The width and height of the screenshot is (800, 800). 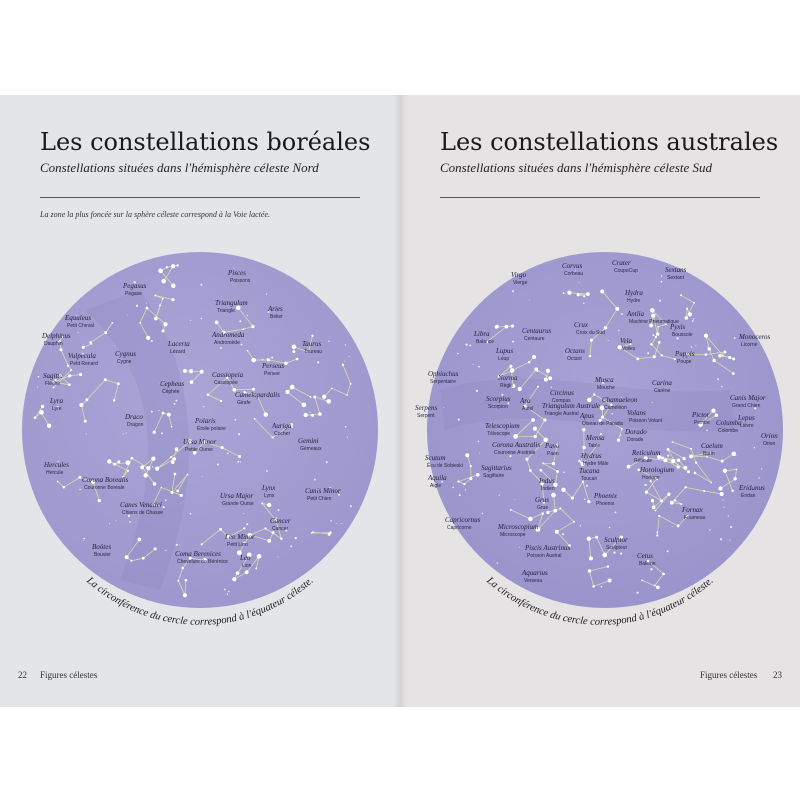 I want to click on constellation-french-name: Centaure, so click(x=534, y=339).